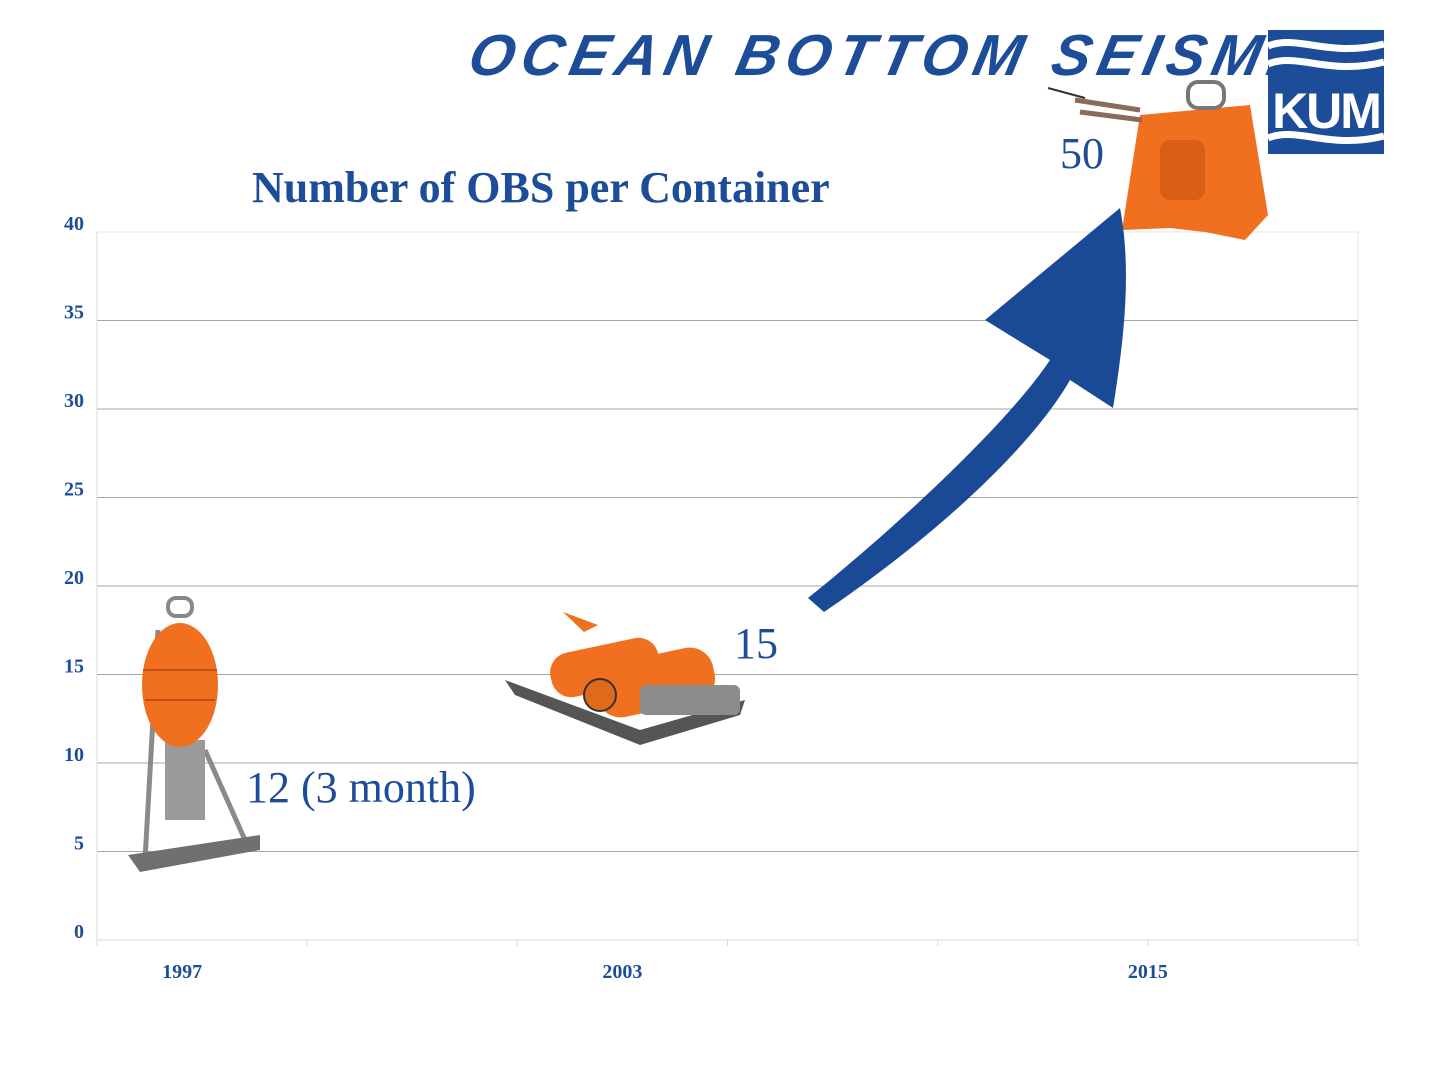 This screenshot has width=1440, height=1080. What do you see at coordinates (1148, 972) in the screenshot?
I see `x-tick-label: 2015` at bounding box center [1148, 972].